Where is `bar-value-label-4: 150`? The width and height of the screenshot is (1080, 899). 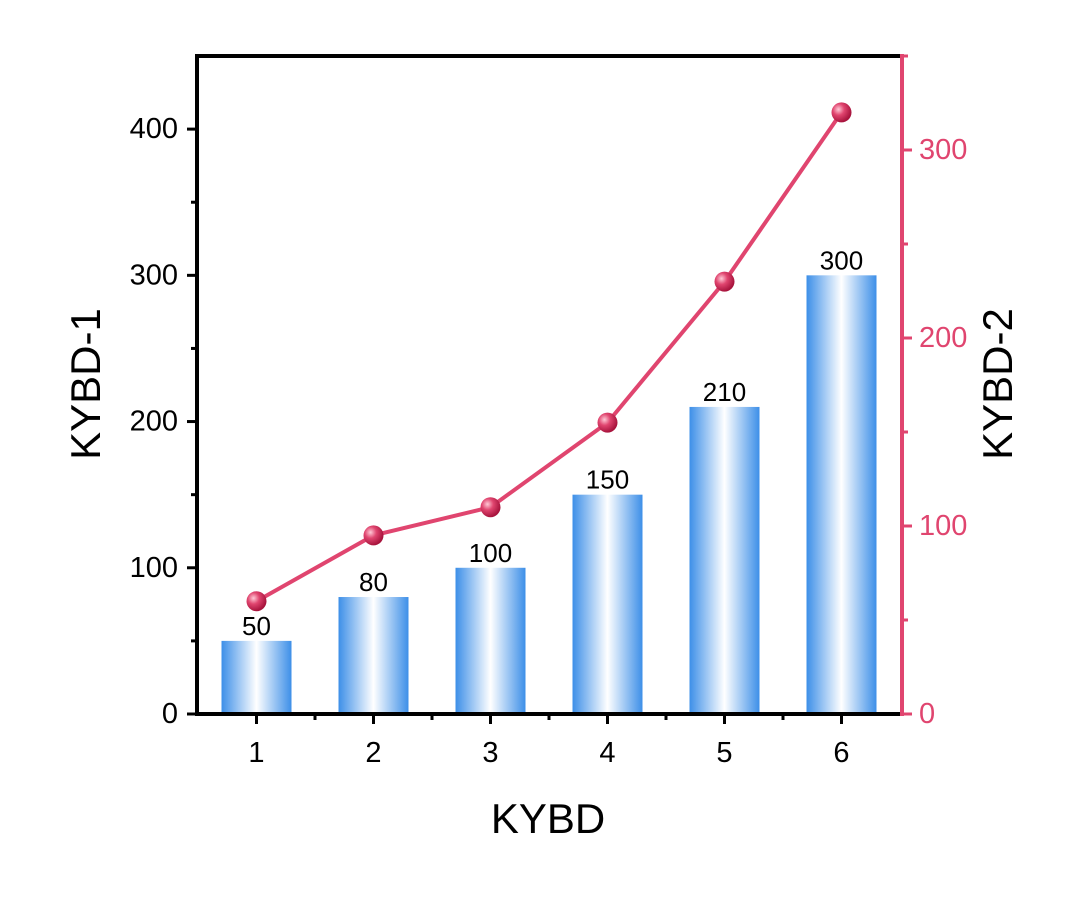 bar-value-label-4: 150 is located at coordinates (607, 480).